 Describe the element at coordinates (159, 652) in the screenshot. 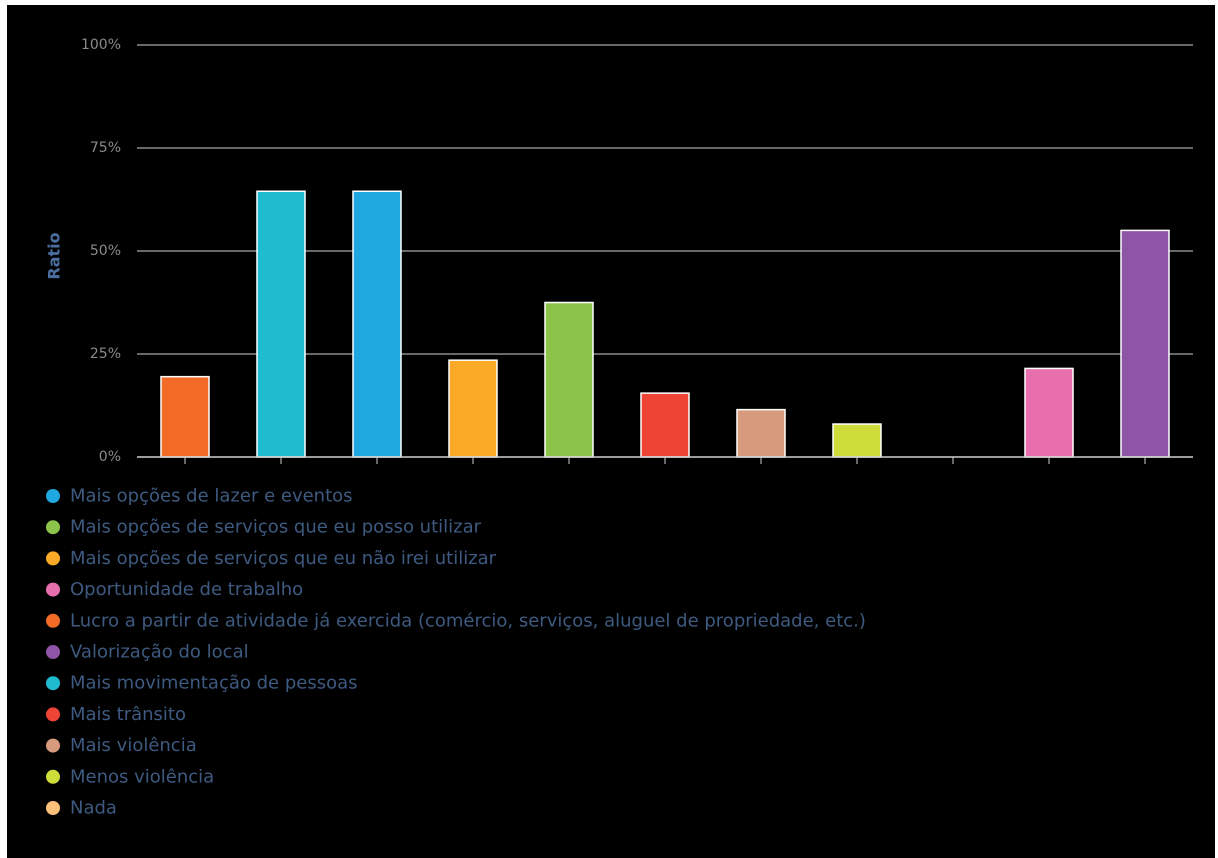

I see `legend-label: Valorização do local` at that location.